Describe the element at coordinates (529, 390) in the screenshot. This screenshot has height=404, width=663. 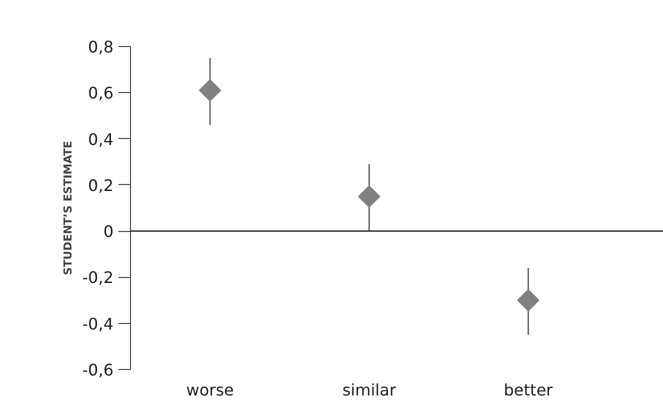
I see `x-tick-label: better` at that location.